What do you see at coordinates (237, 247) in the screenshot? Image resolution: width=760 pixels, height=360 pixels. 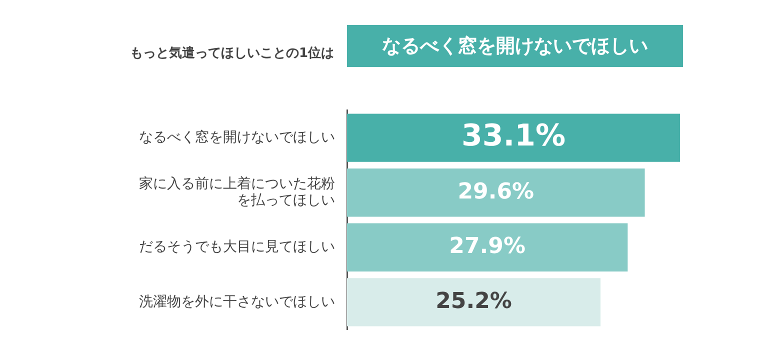 I see `y-tick-label: だるそうでも大目に見てほしい` at bounding box center [237, 247].